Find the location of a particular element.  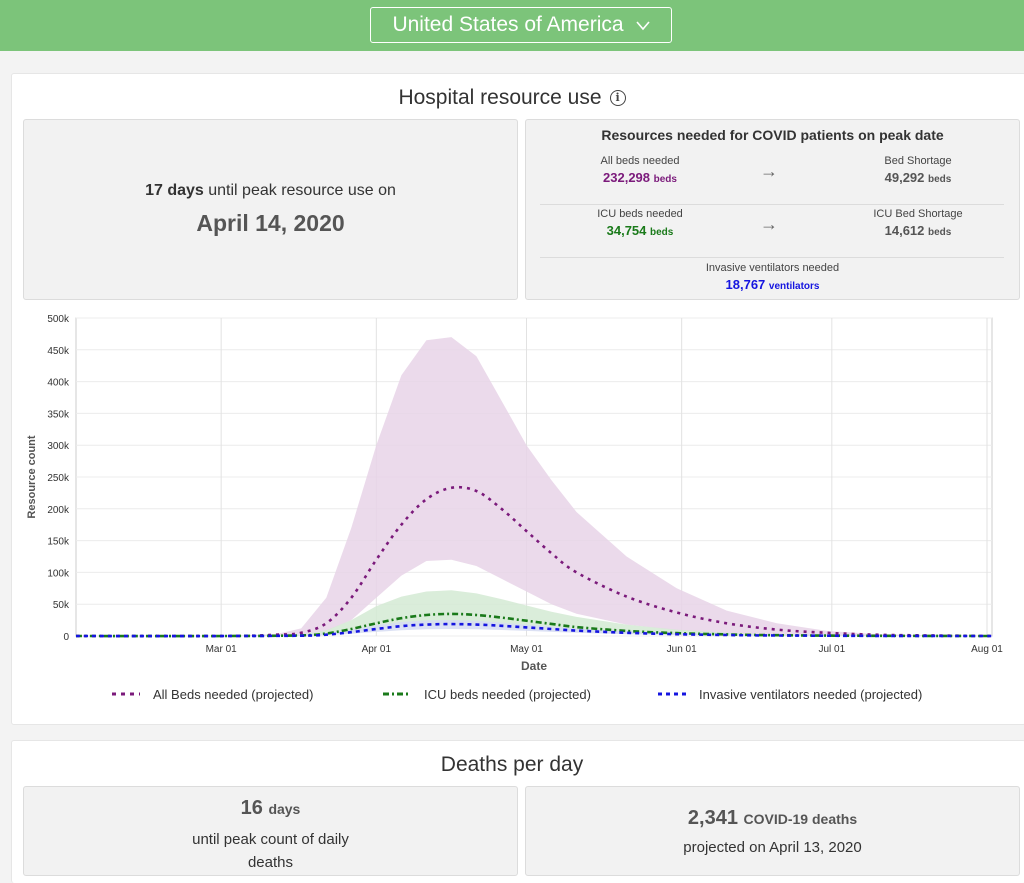

top-bar: United States of America is located at coordinates (512, 25).